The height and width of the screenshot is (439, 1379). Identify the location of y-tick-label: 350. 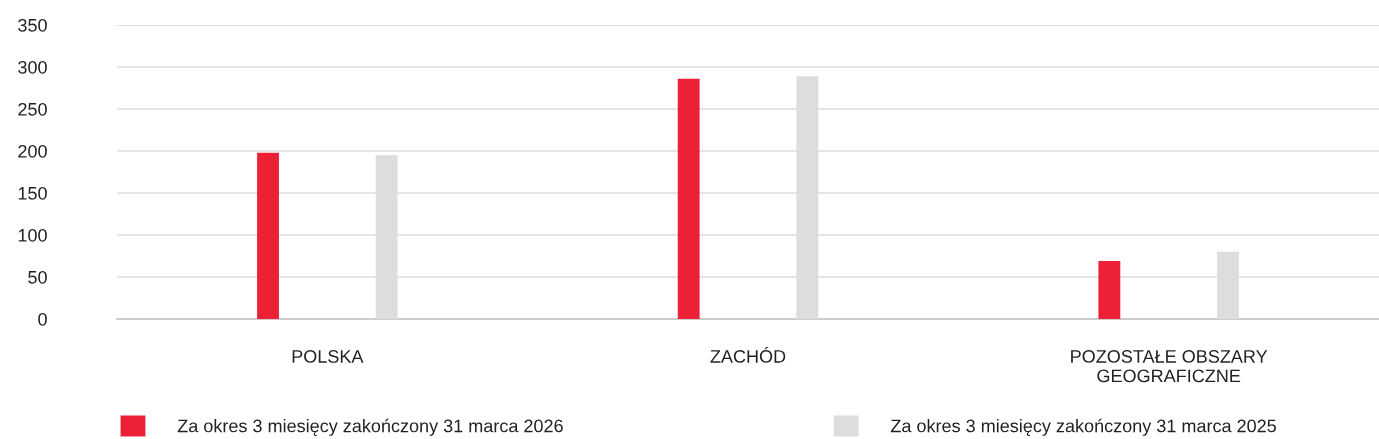
(32, 25).